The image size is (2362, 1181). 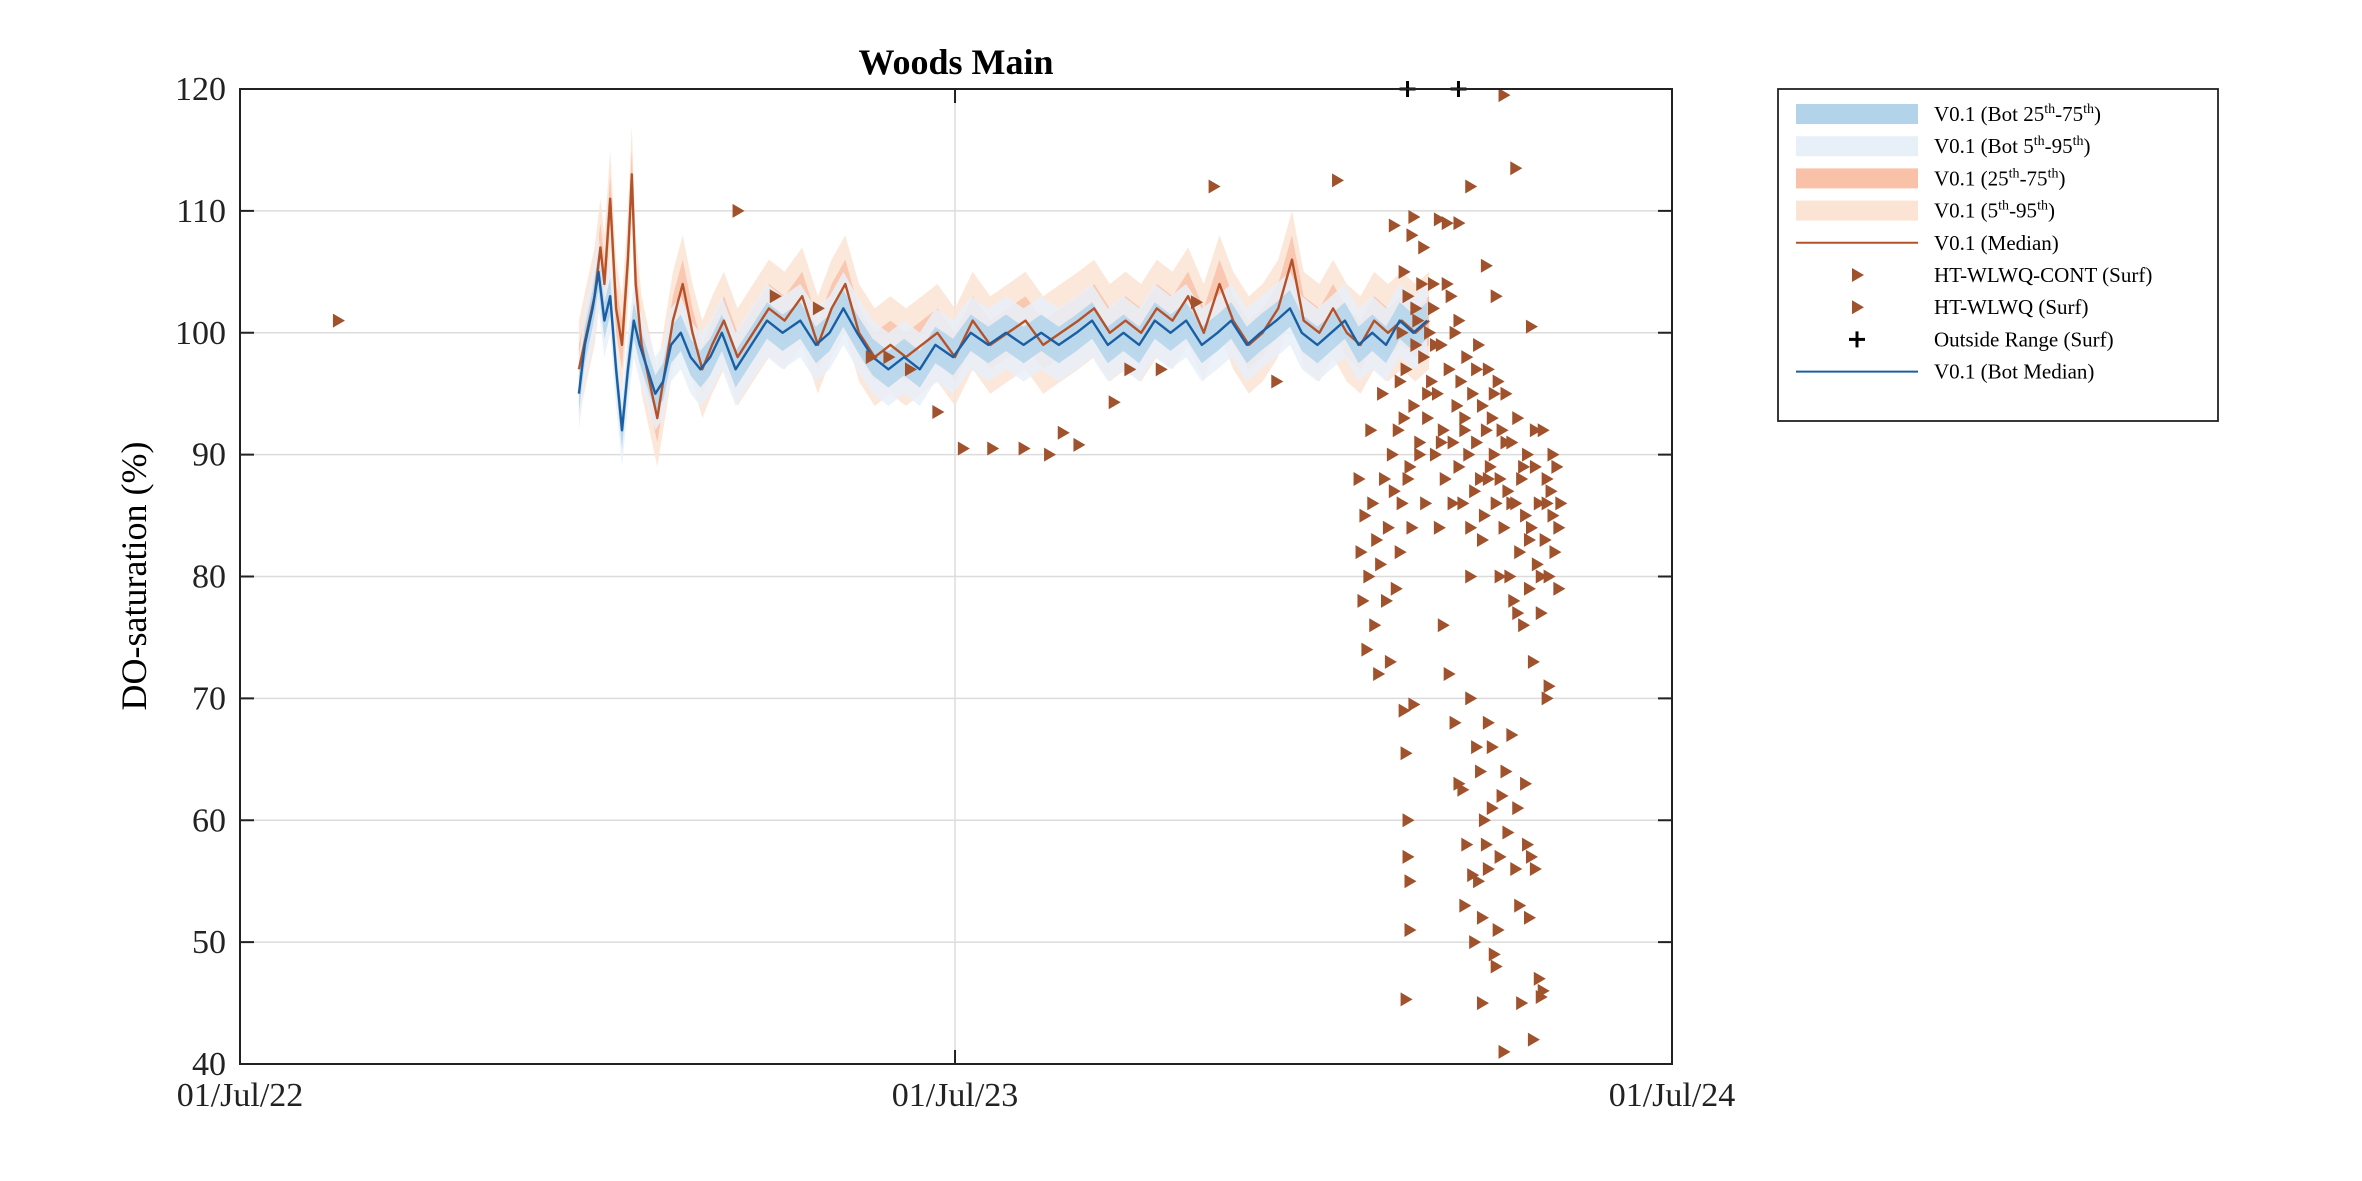 What do you see at coordinates (209, 577) in the screenshot?
I see `y-tick-label: 80` at bounding box center [209, 577].